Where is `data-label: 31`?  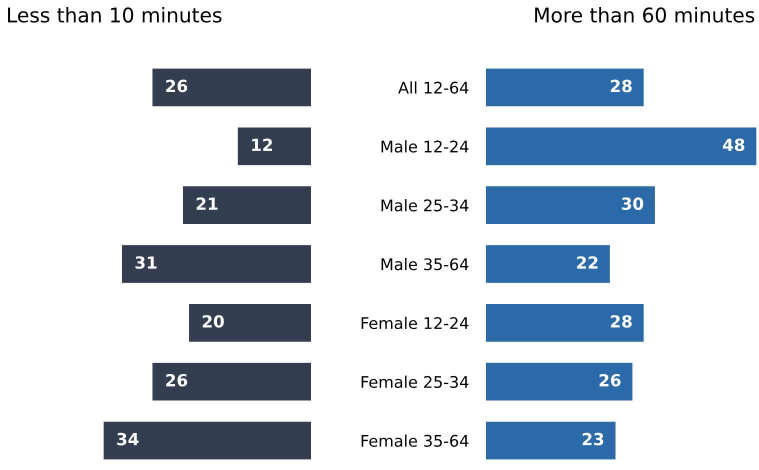
data-label: 31 is located at coordinates (146, 262).